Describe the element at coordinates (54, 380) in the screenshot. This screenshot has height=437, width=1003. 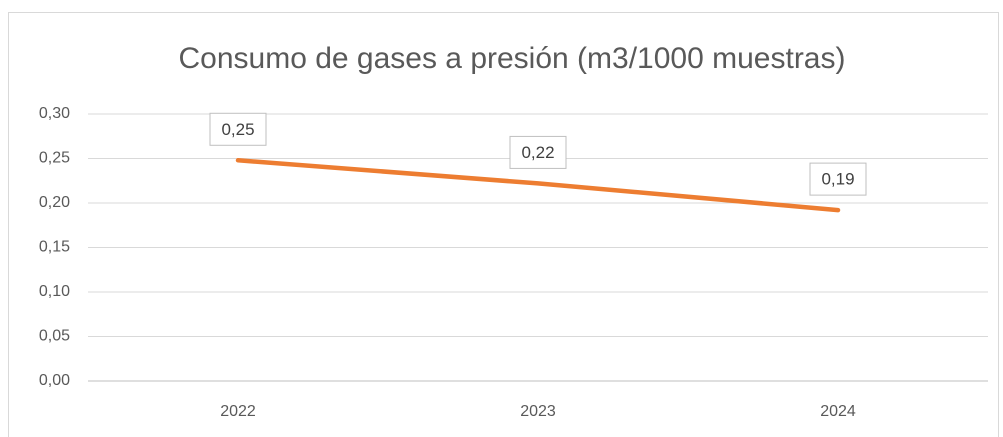
I see `y-tick-label: 0,00` at that location.